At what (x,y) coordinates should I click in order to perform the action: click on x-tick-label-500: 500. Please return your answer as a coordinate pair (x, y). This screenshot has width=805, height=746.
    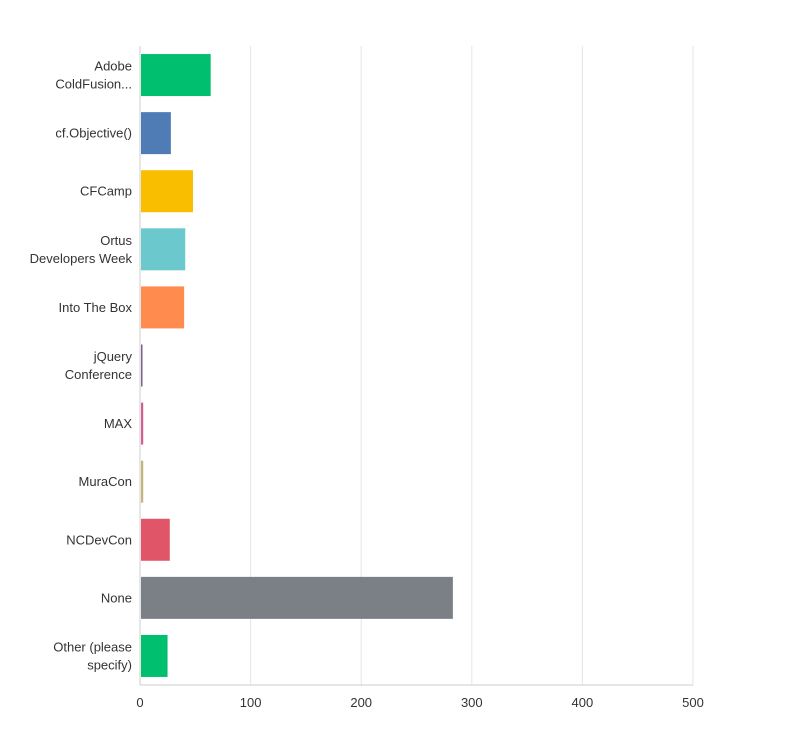
    Looking at the image, I should click on (693, 702).